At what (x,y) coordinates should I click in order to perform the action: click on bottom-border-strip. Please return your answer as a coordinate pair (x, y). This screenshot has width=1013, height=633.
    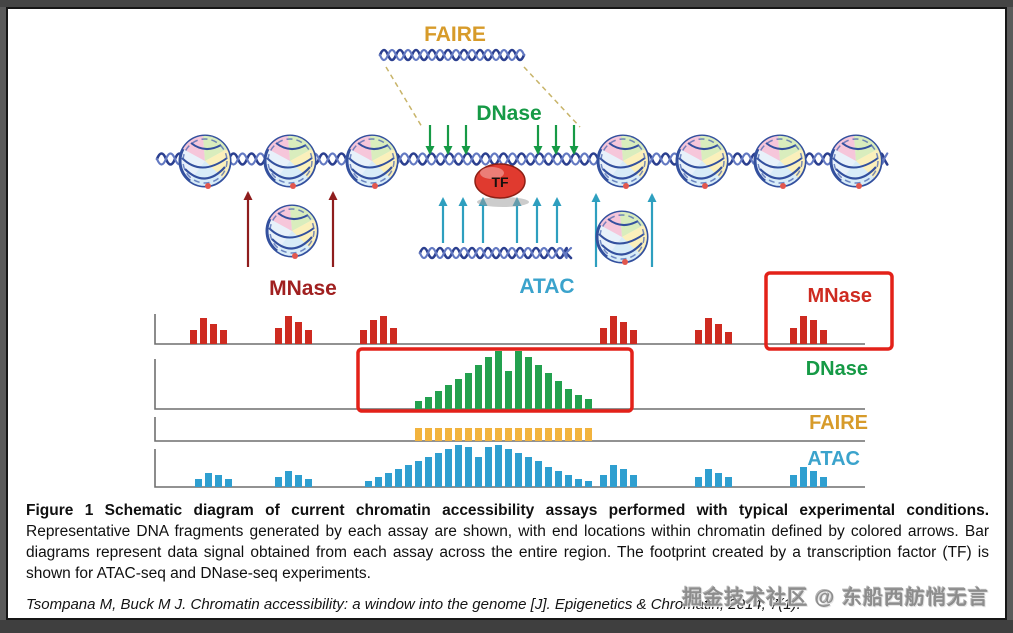
    Looking at the image, I should click on (506, 626).